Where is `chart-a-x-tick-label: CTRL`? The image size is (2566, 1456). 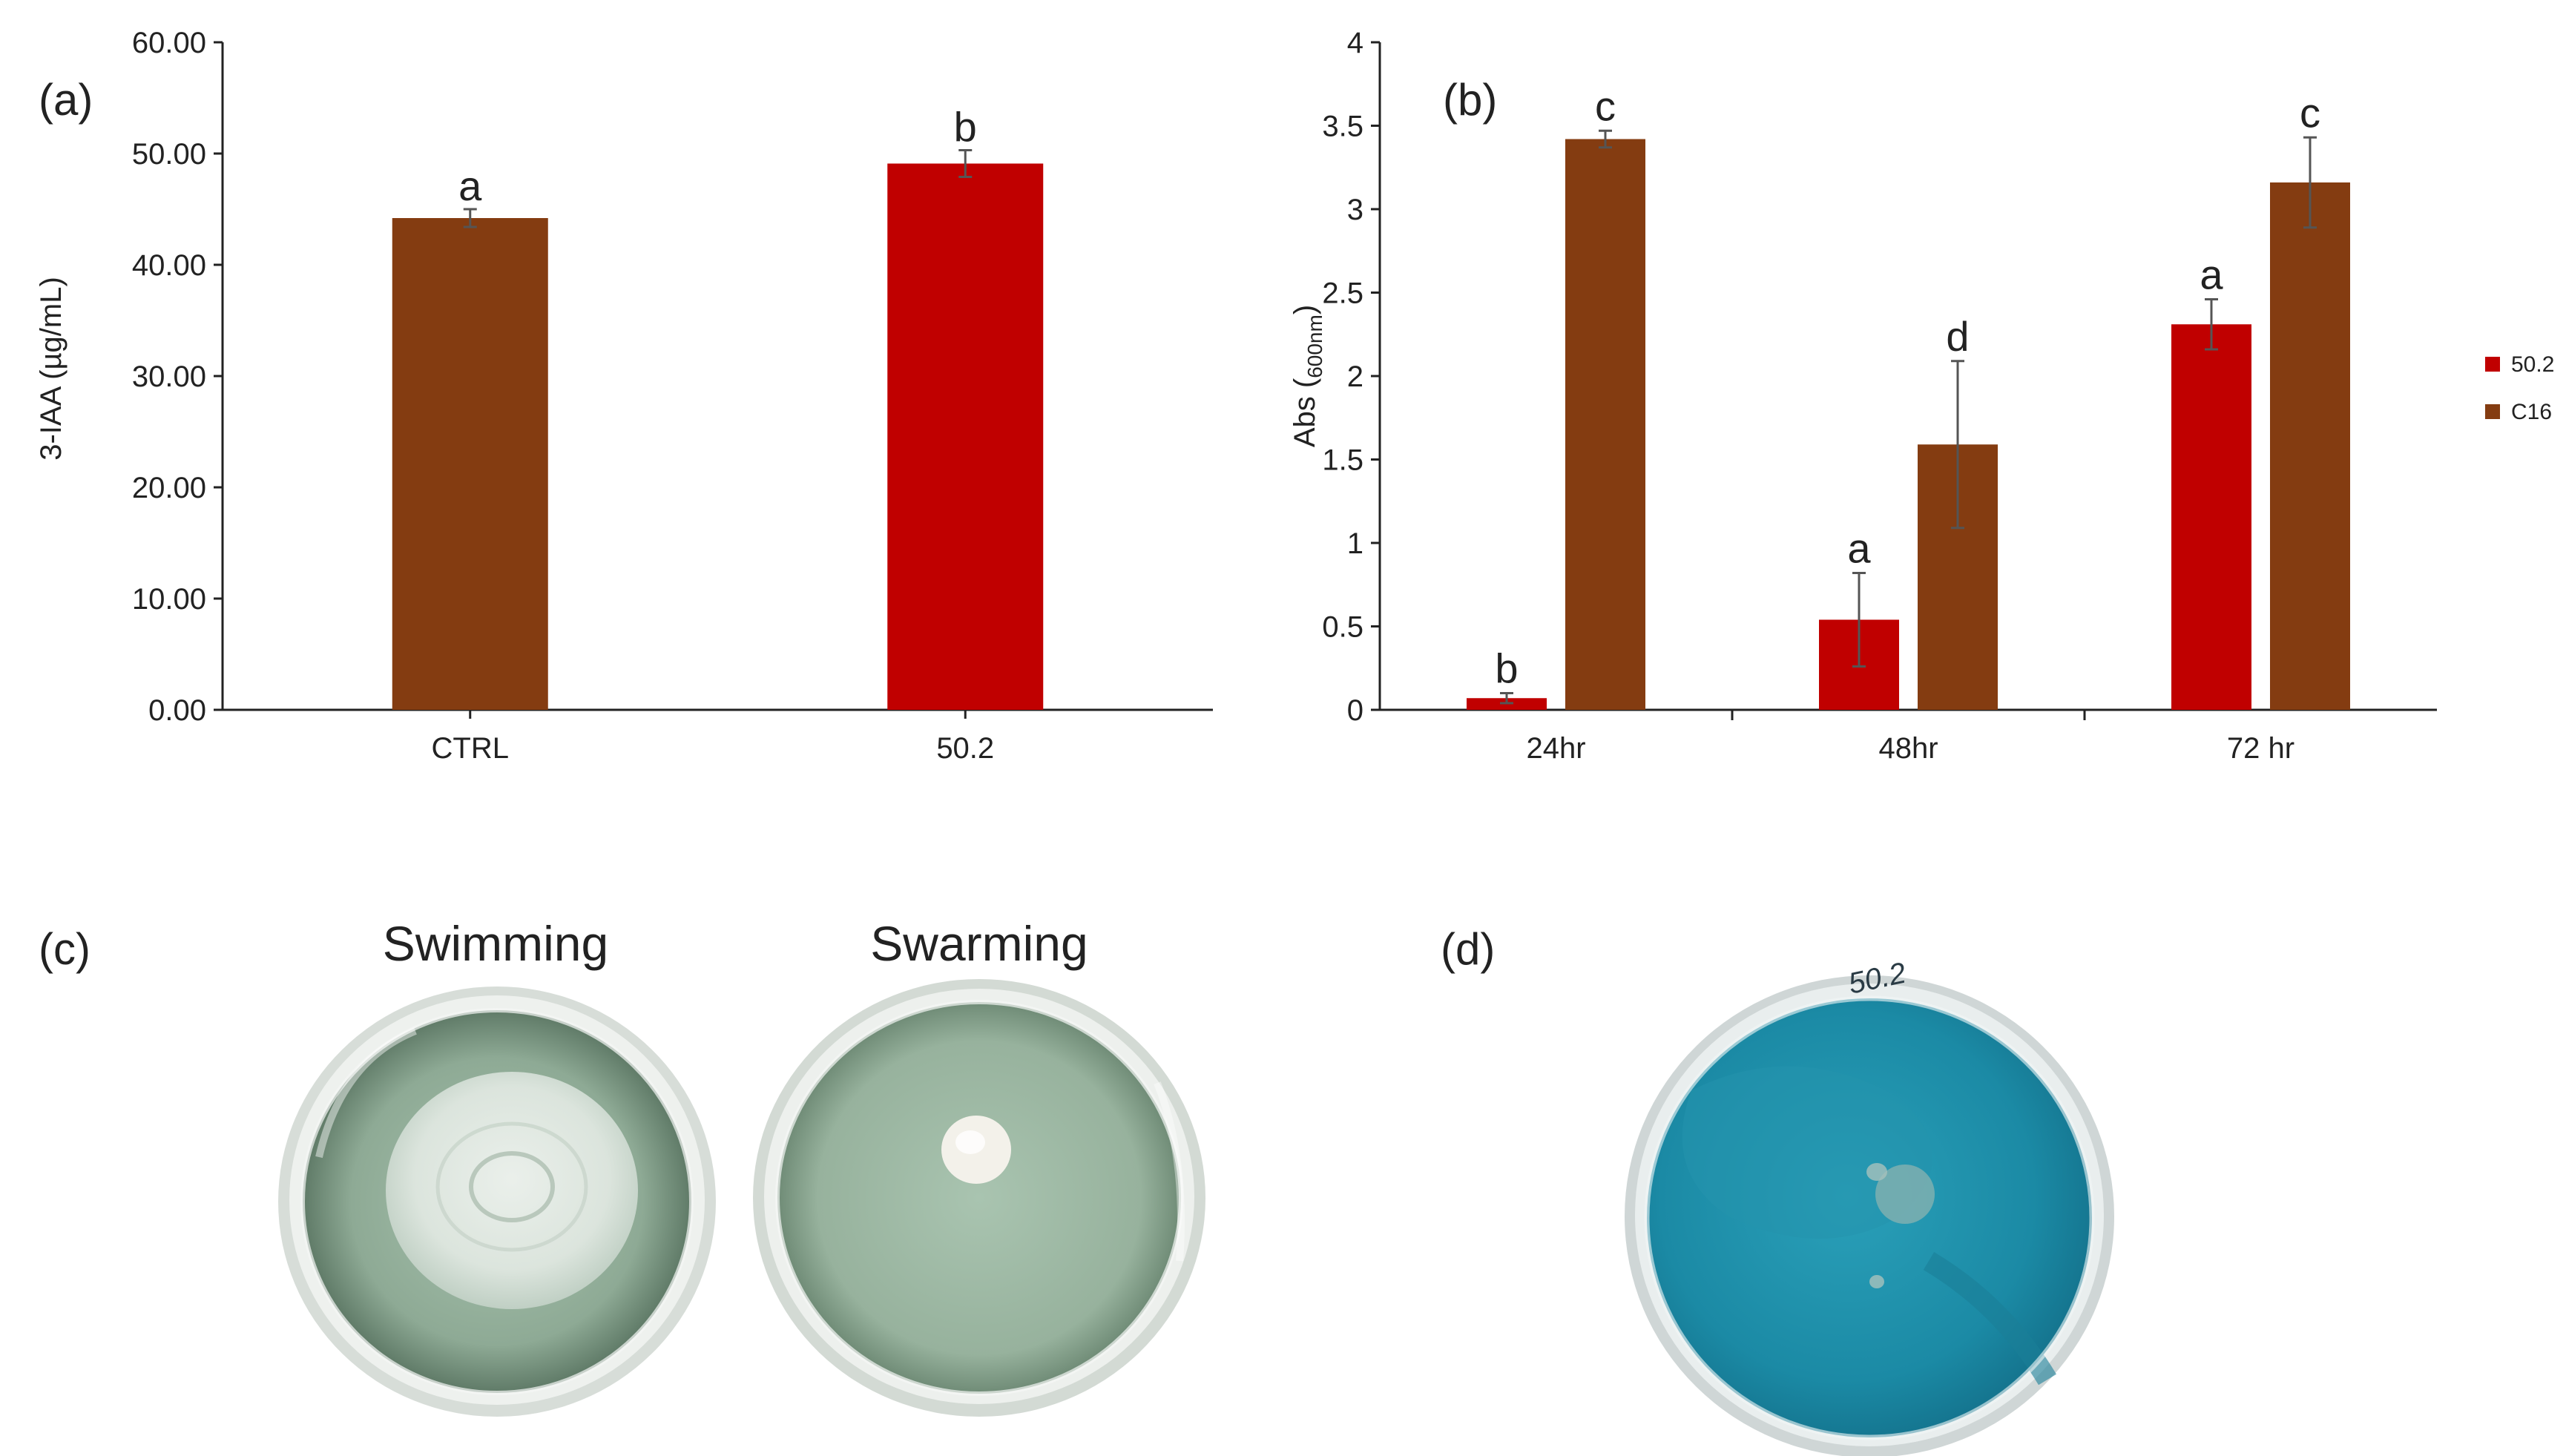 chart-a-x-tick-label: CTRL is located at coordinates (471, 748).